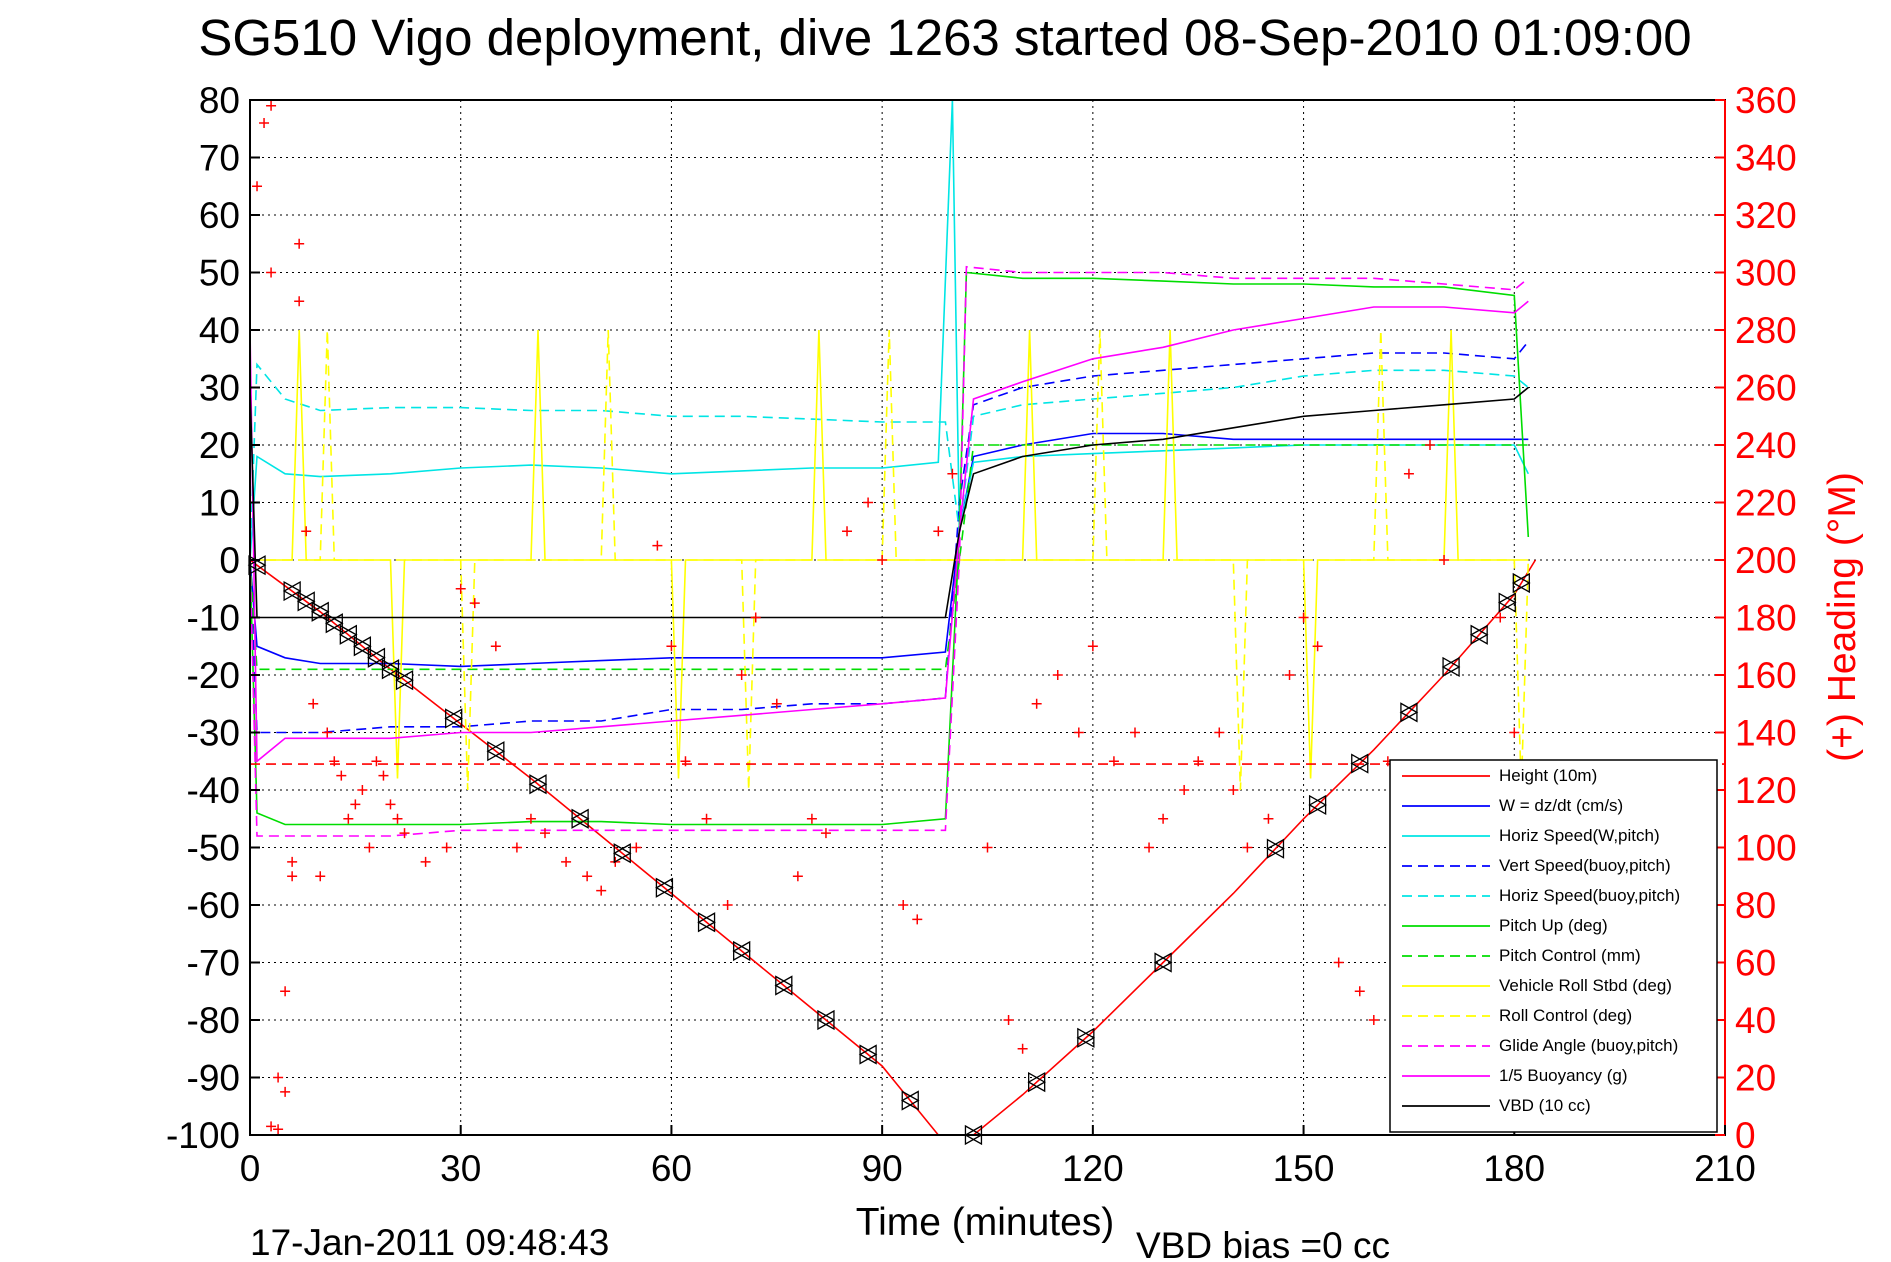  Describe the element at coordinates (213, 790) in the screenshot. I see `y-tick-label: -40` at that location.